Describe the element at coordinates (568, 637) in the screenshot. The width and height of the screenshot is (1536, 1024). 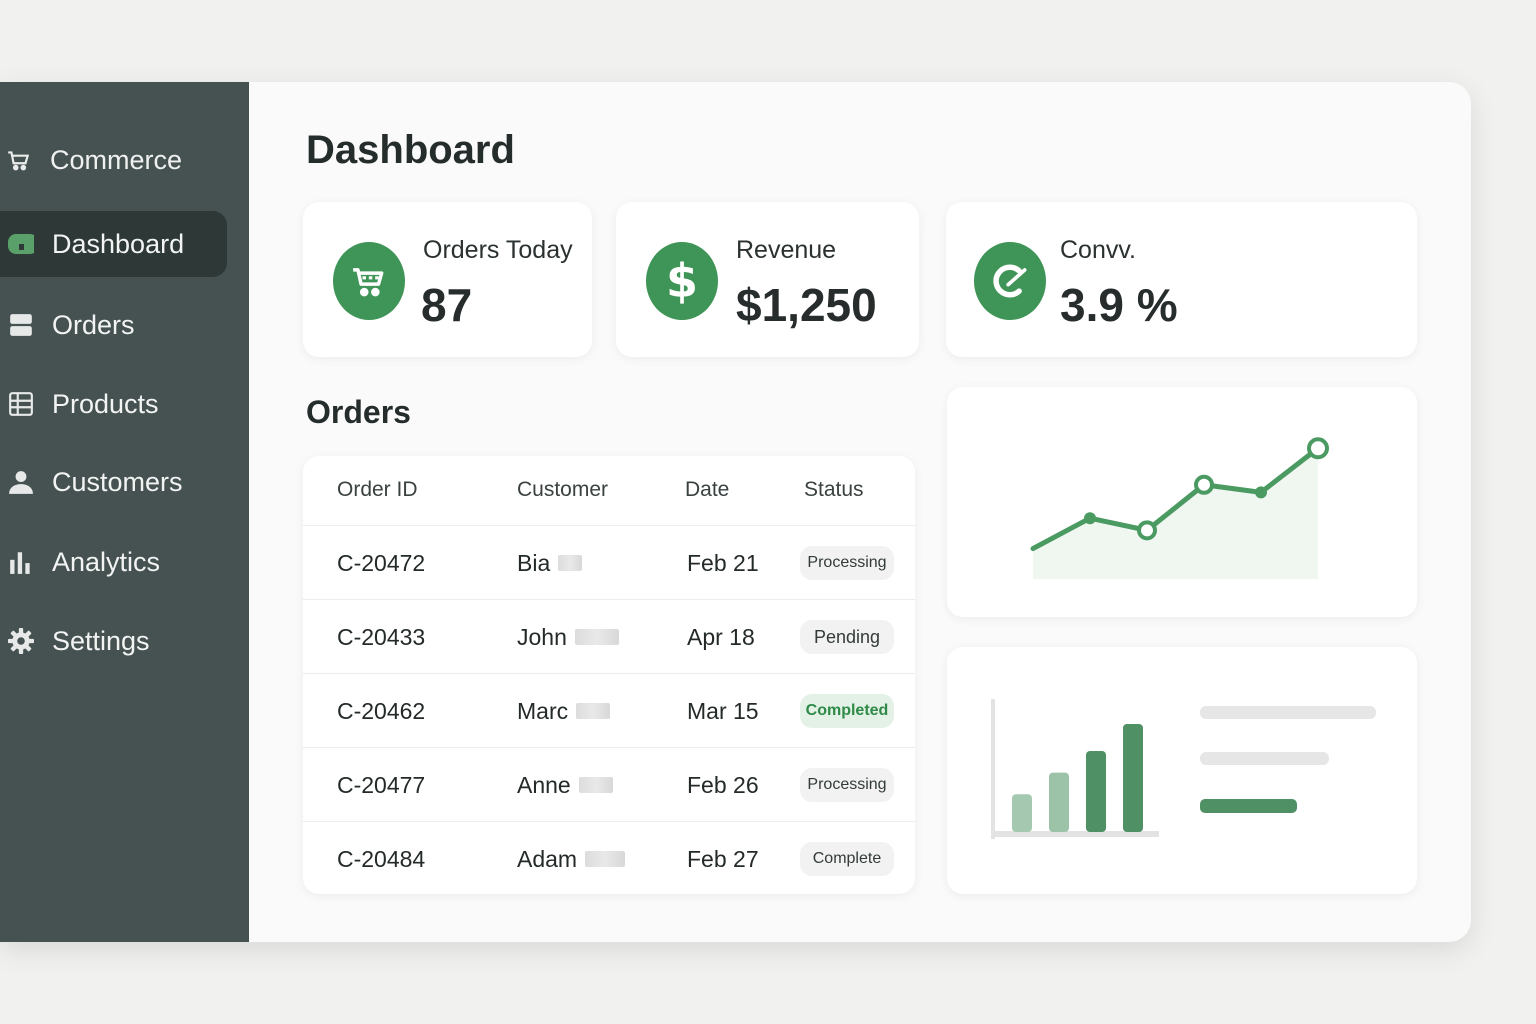
I see `customer-cell: John` at that location.